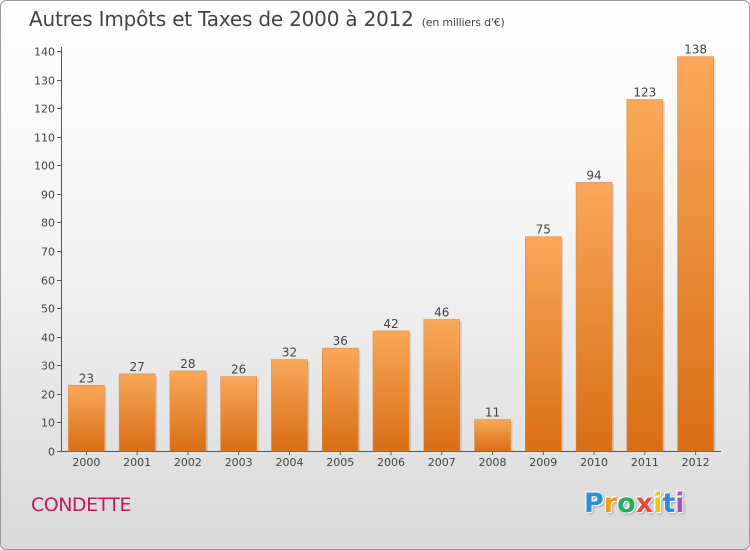 This screenshot has height=550, width=750. Describe the element at coordinates (48, 395) in the screenshot. I see `y-tick-label: 20` at that location.